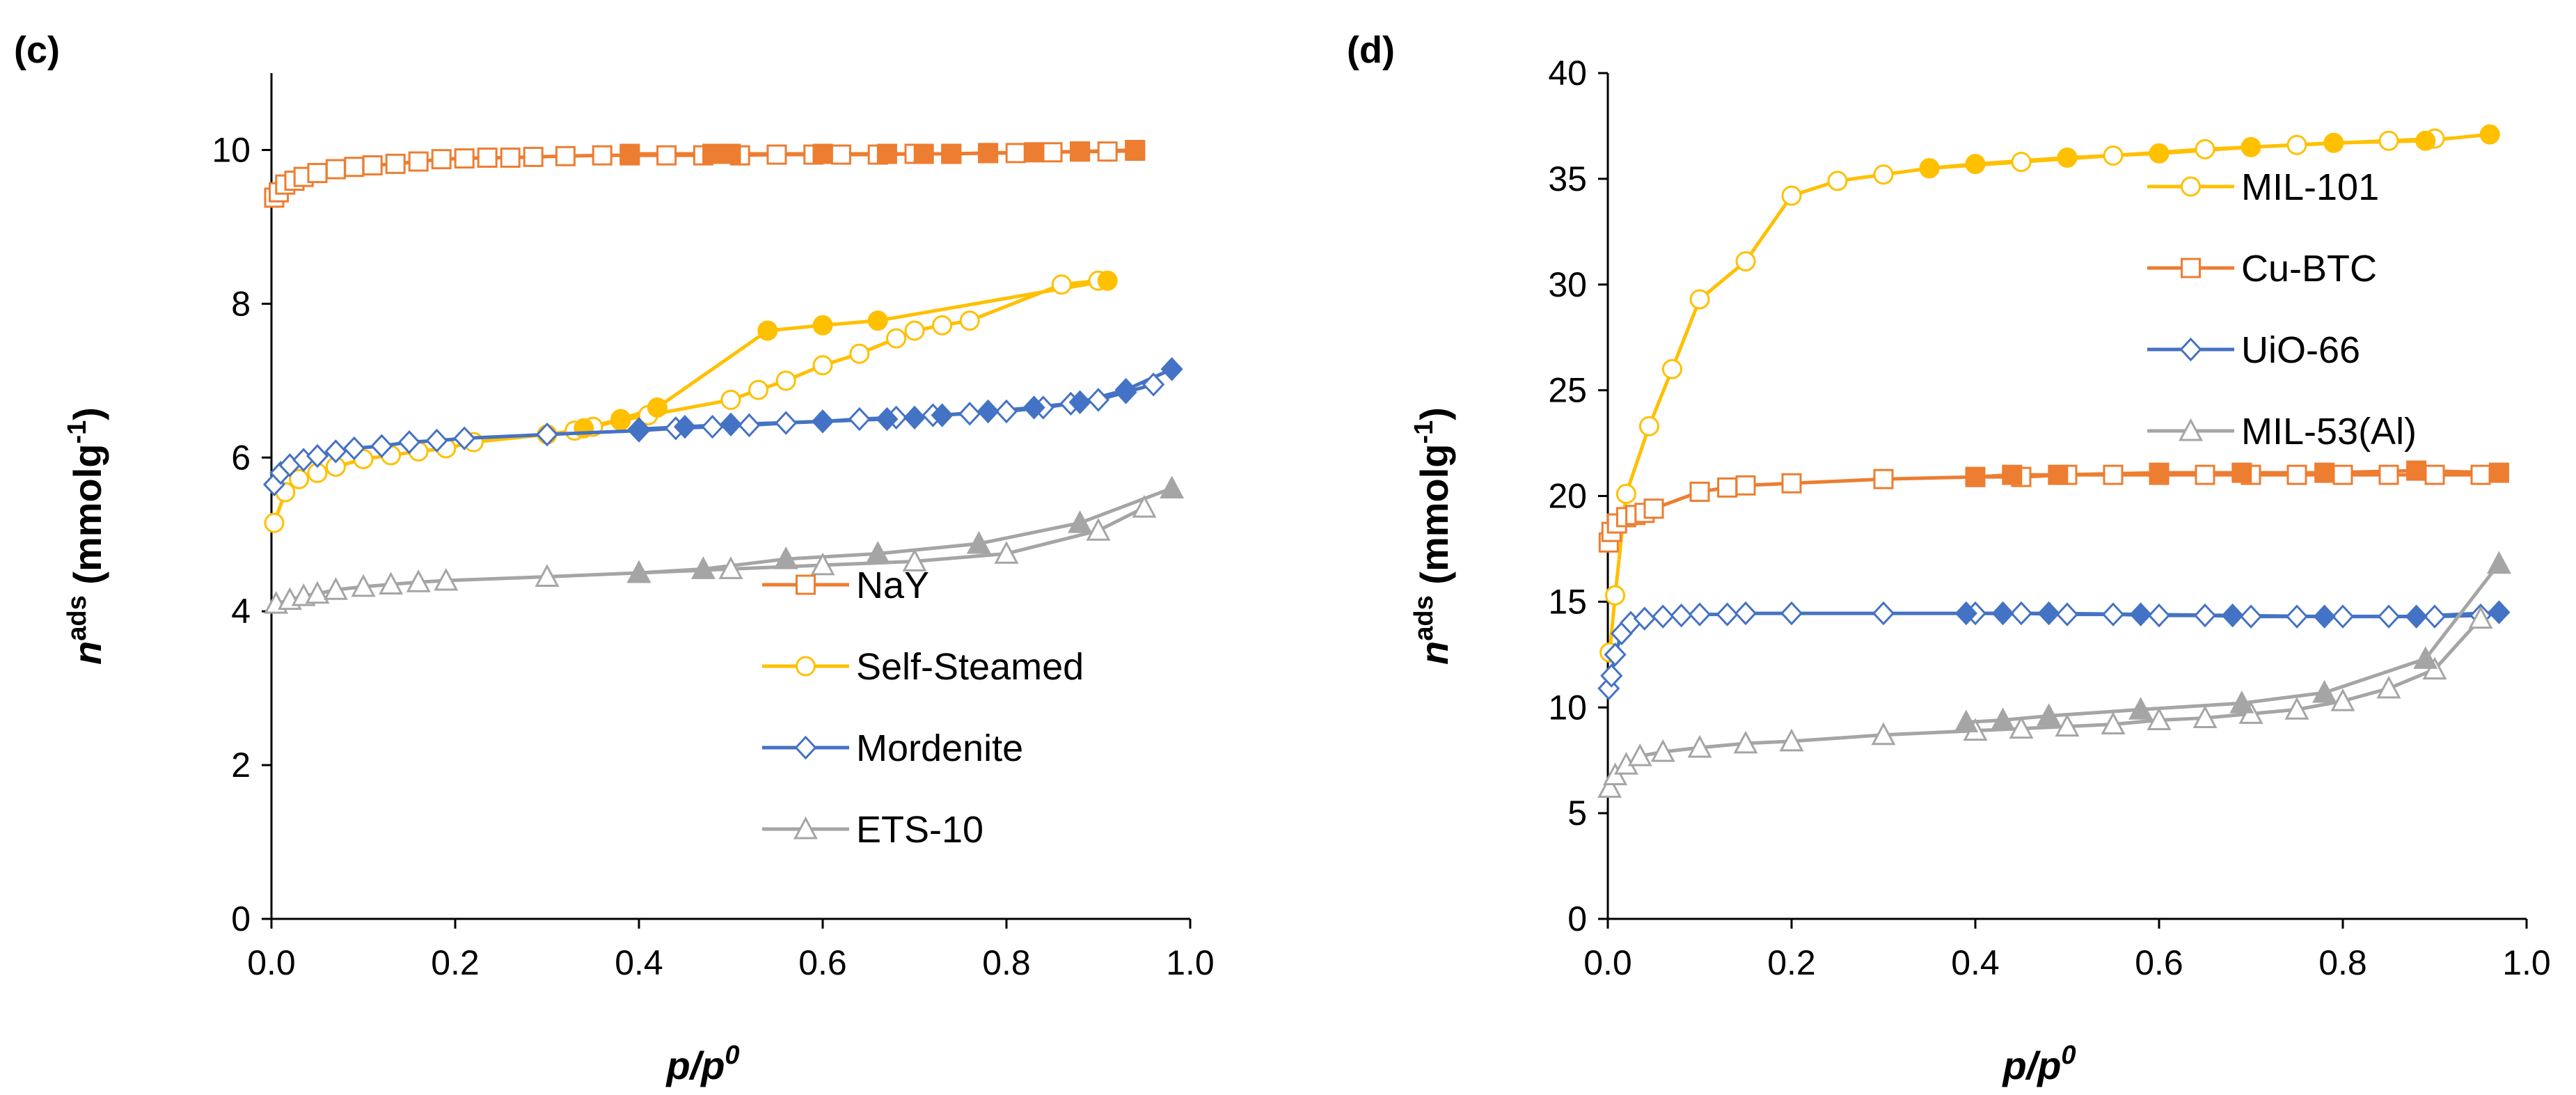 This screenshot has width=2576, height=1095. Describe the element at coordinates (2031, 1065) in the screenshot. I see `x-axis-label-main-d: p/p` at that location.